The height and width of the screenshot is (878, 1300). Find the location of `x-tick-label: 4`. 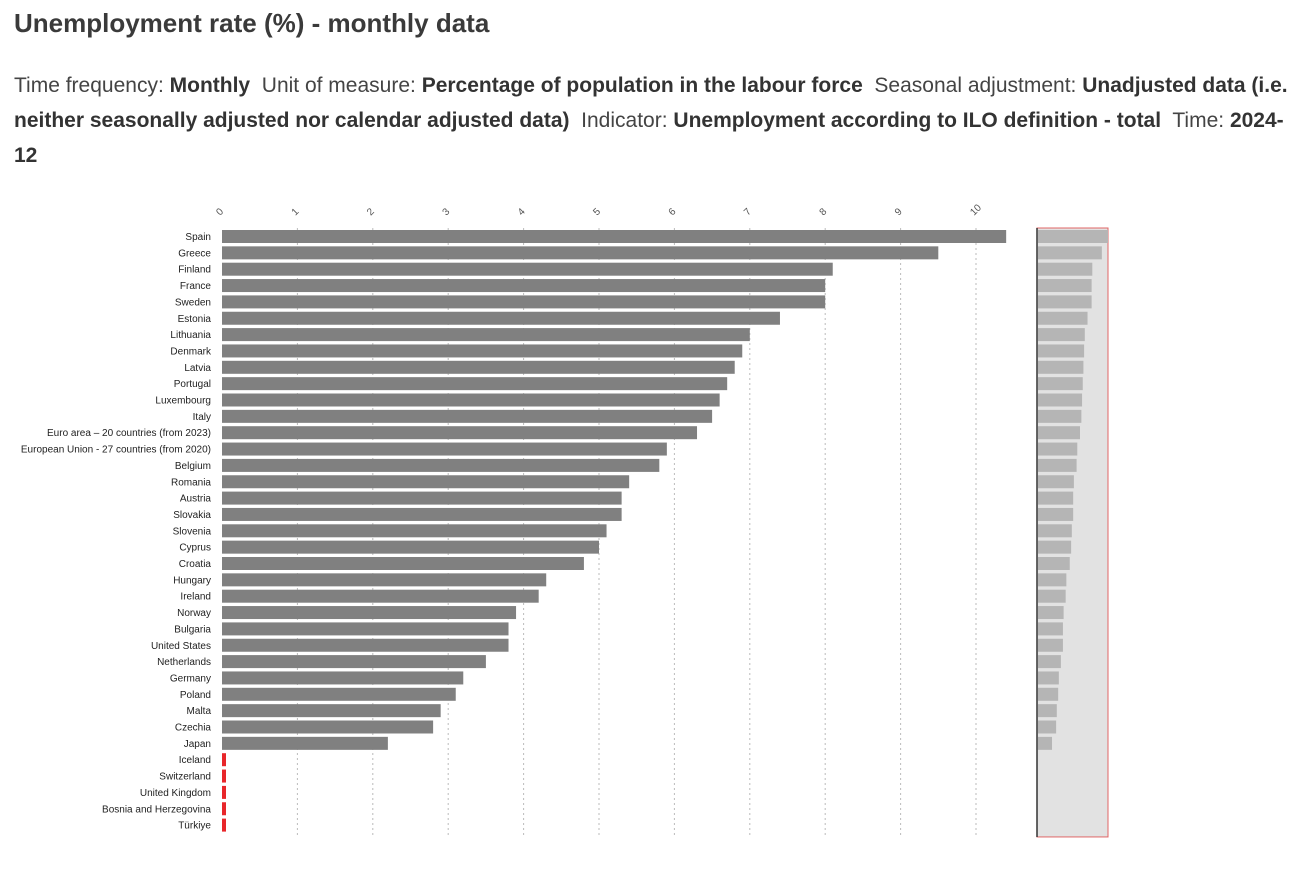

x-tick-label: 4 is located at coordinates (522, 212).